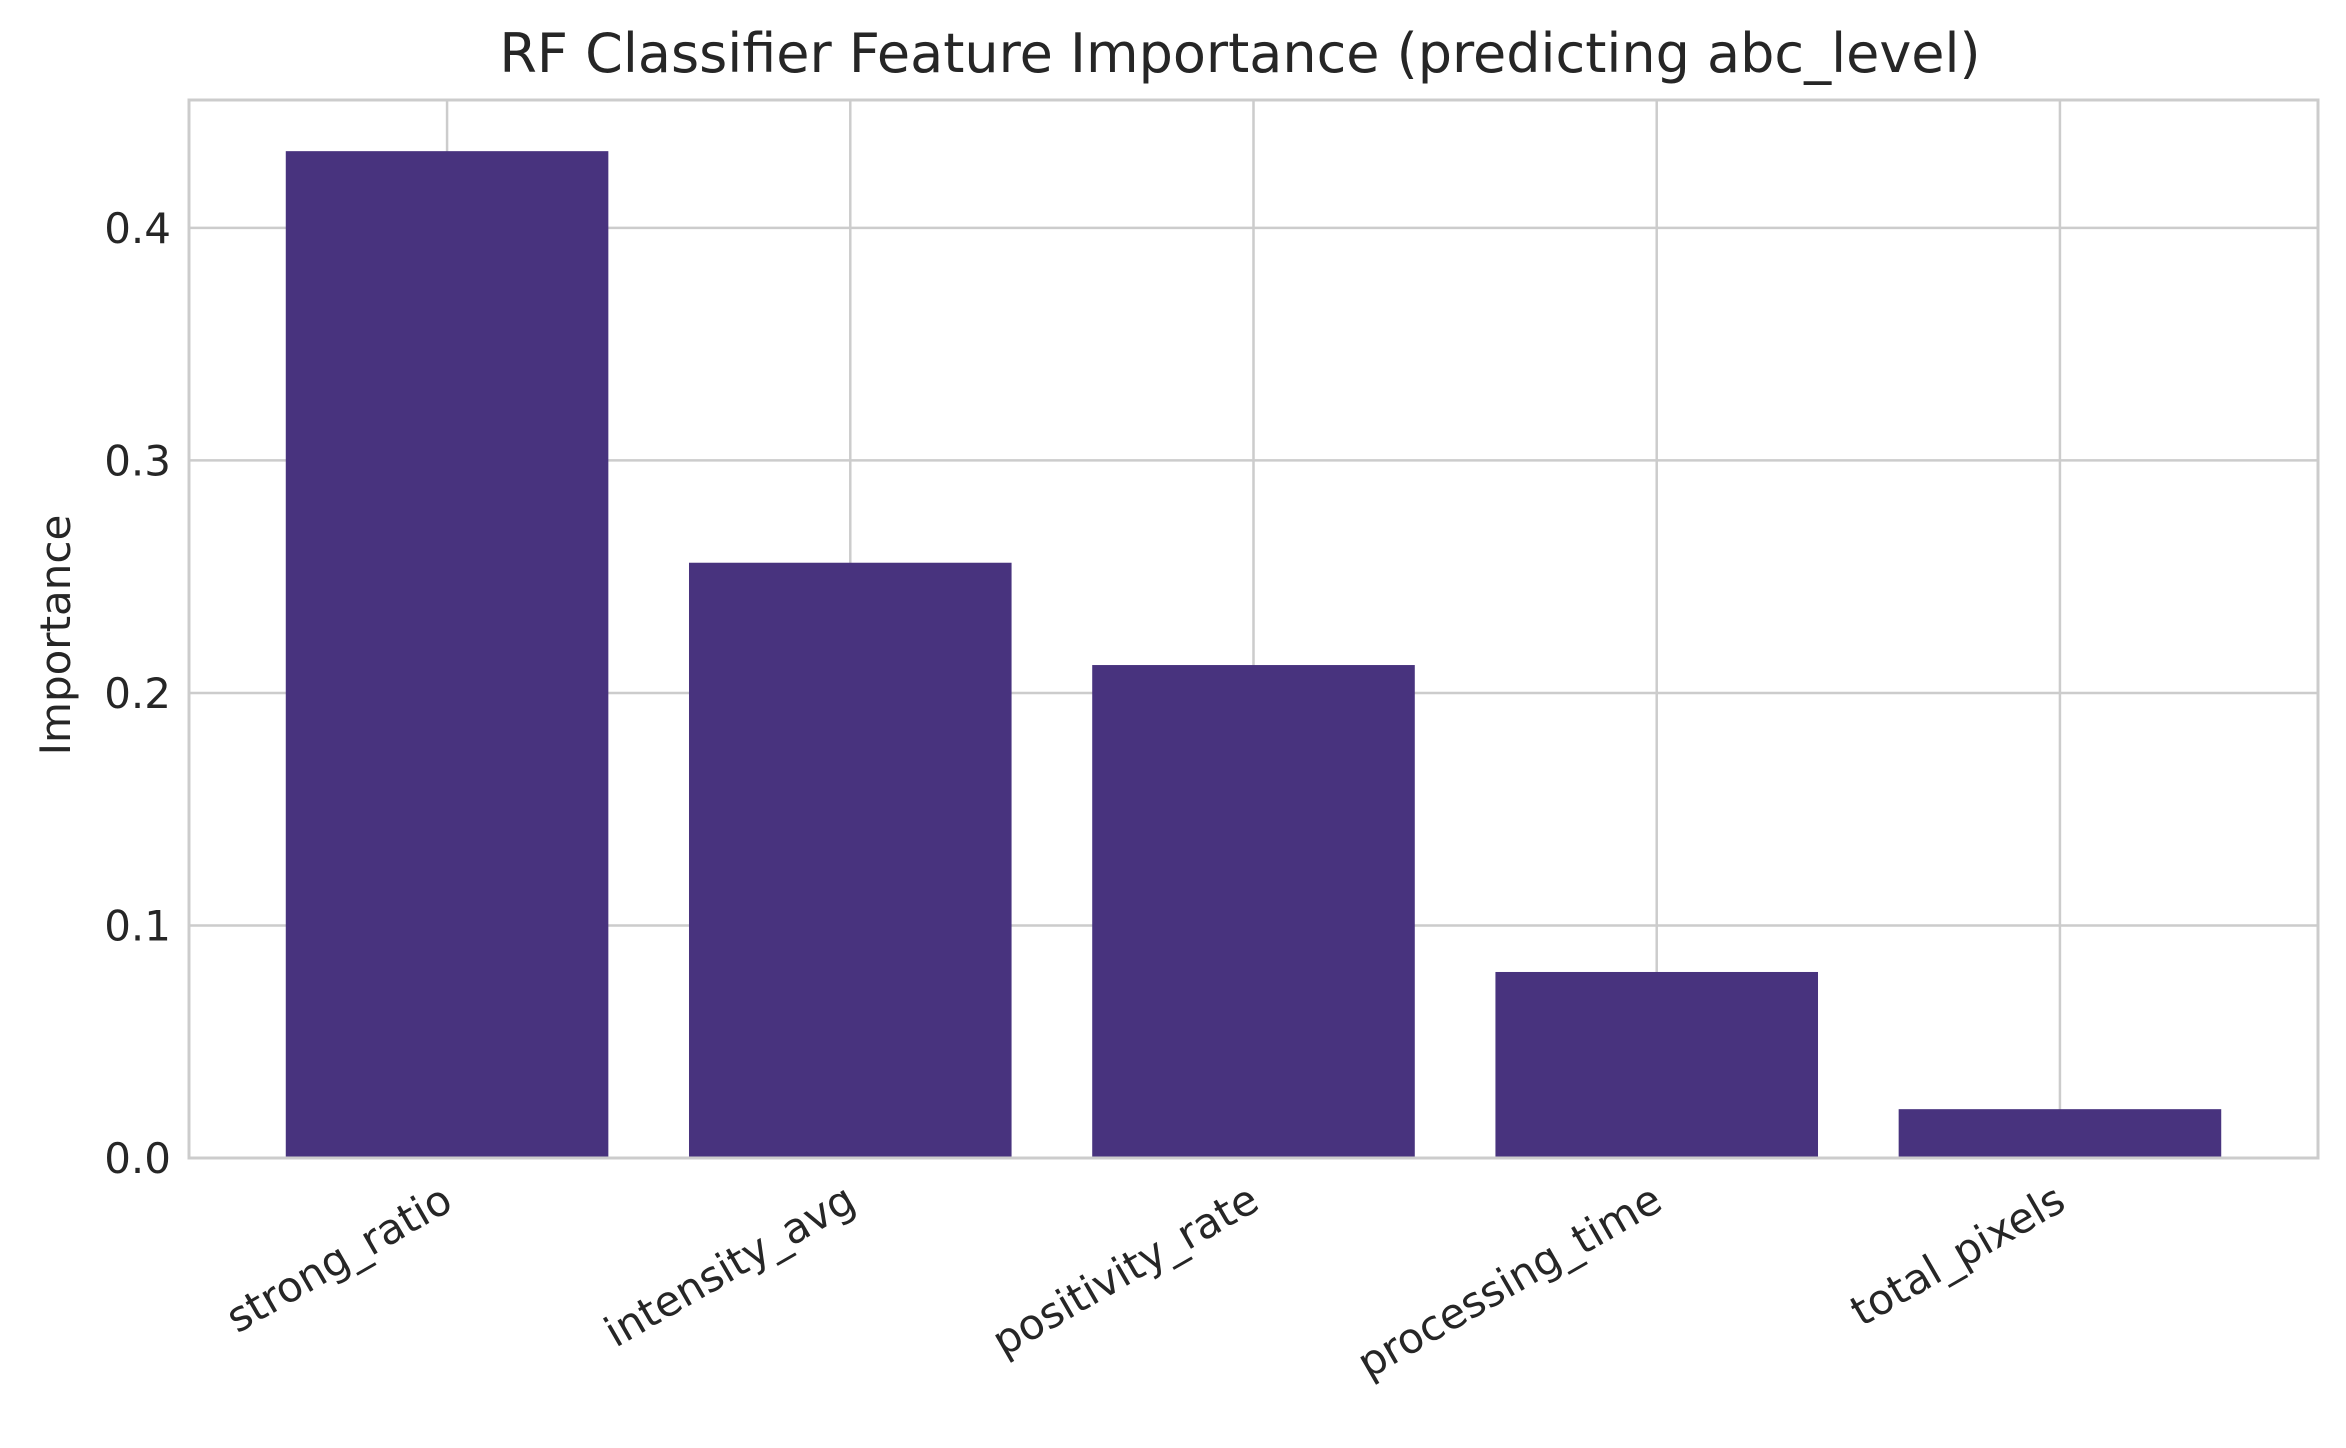  I want to click on y-tick-label: 0.3, so click(137, 460).